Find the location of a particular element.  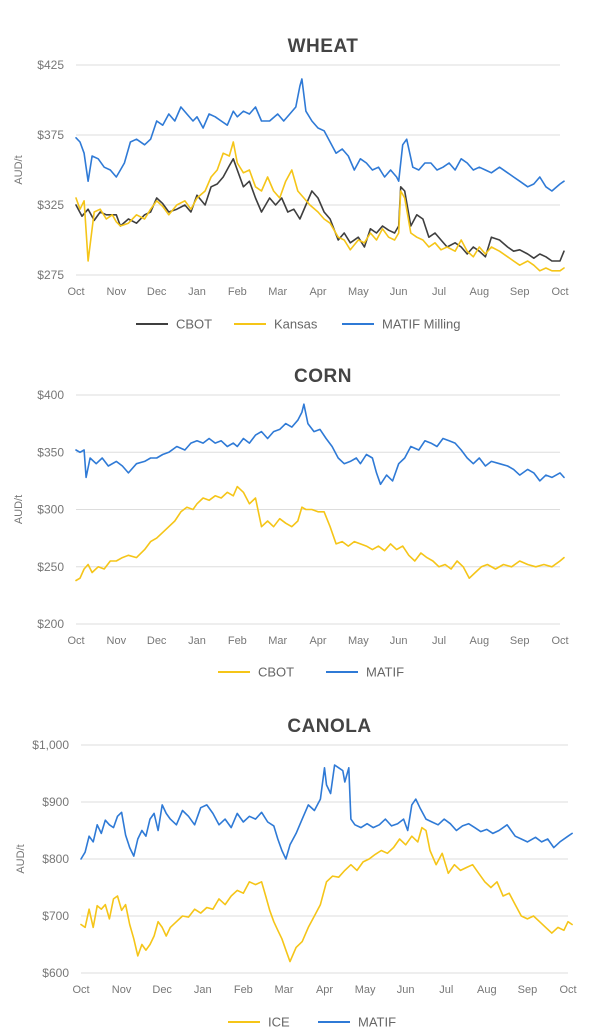

y-tick-label: $300 is located at coordinates (50, 510).